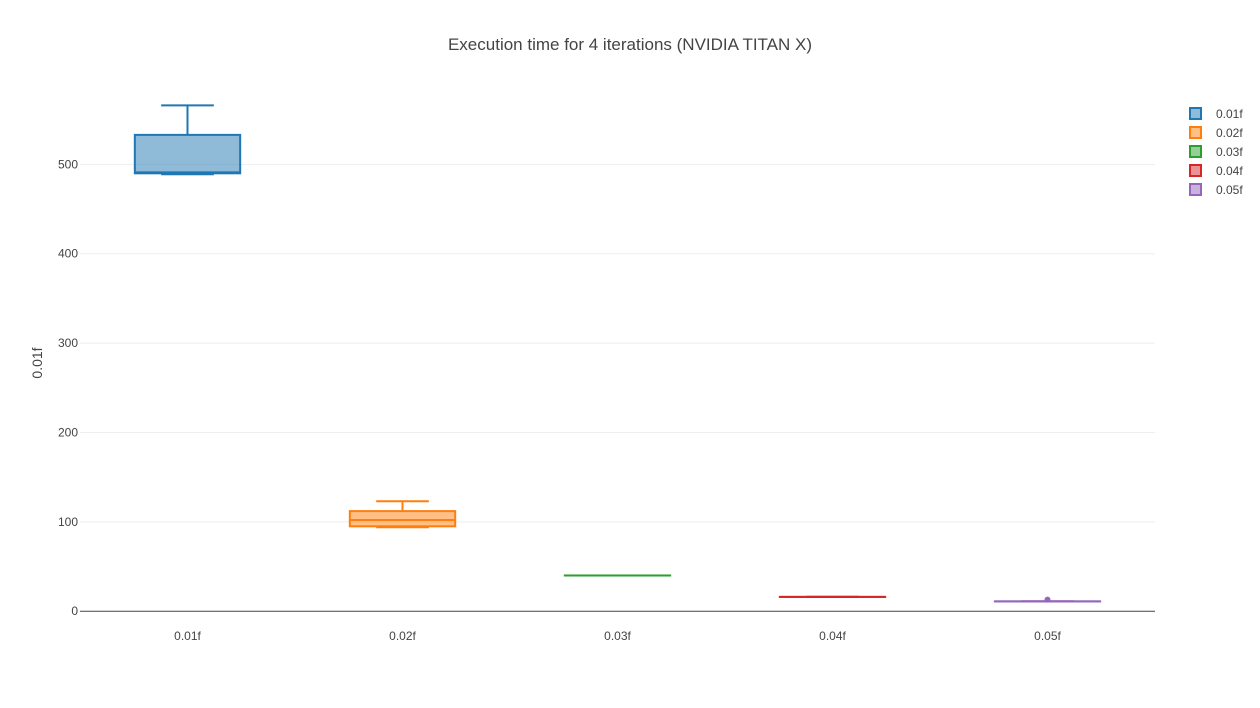  I want to click on legend-label: 0.05f, so click(1229, 190).